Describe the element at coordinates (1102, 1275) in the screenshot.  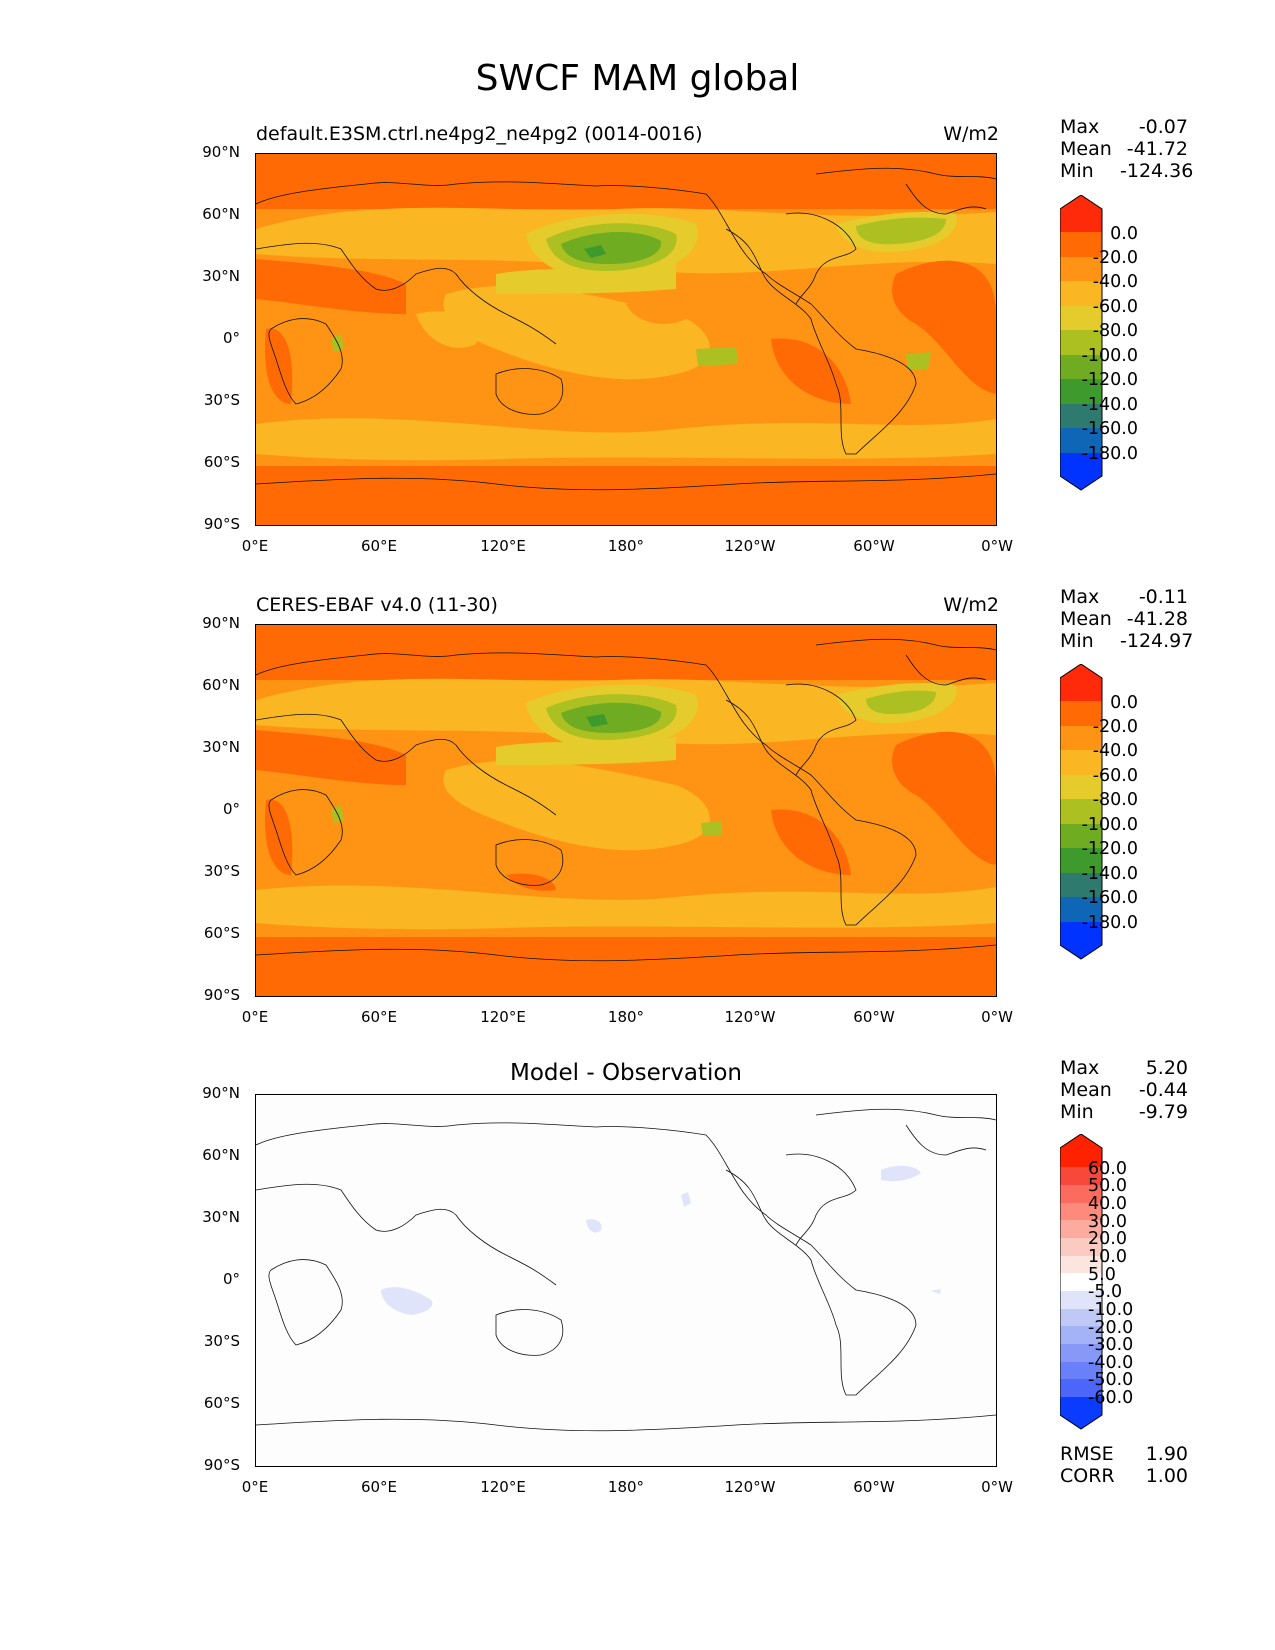
I see `colorbar-label: 5.0` at that location.